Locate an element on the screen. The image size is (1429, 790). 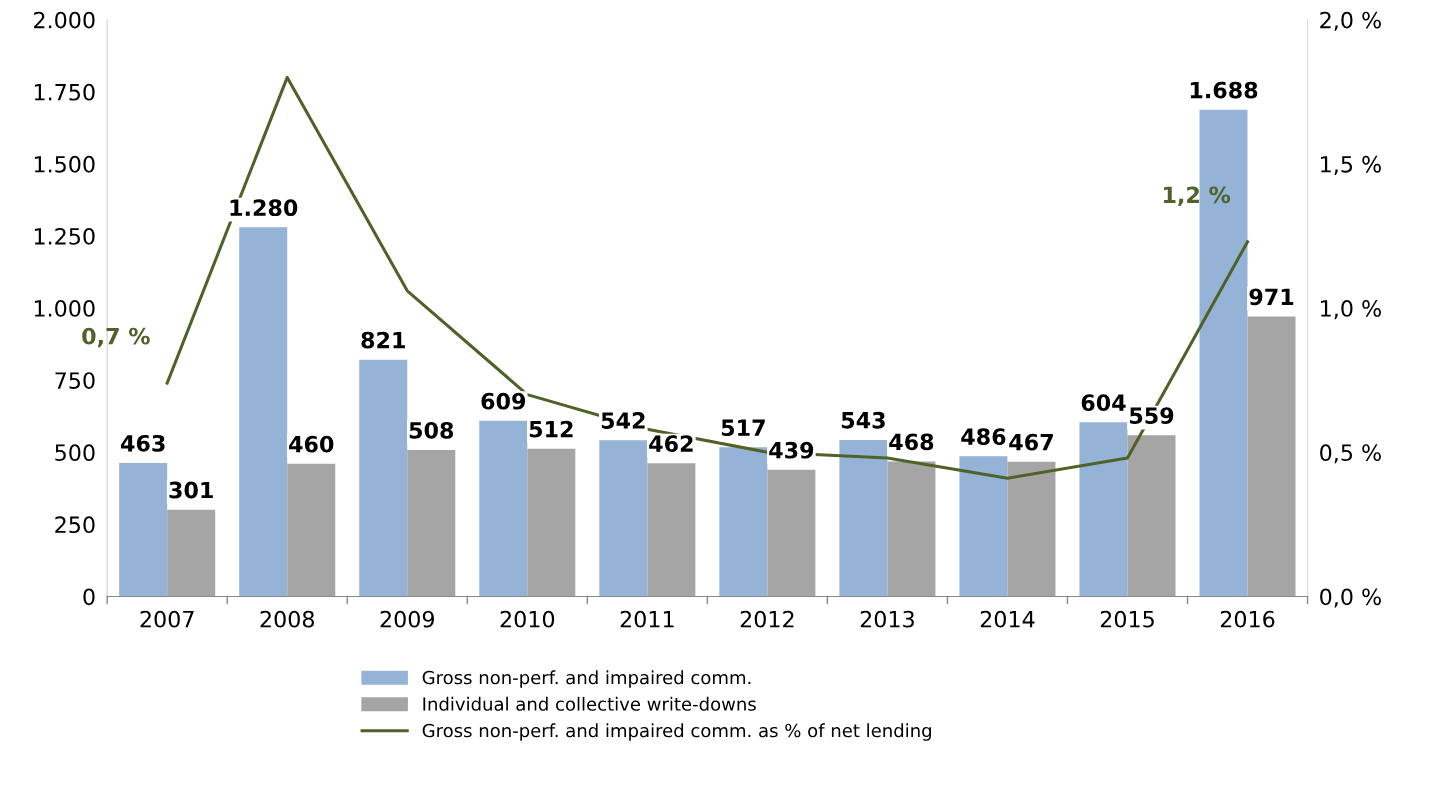
data-label: 542 is located at coordinates (623, 420).